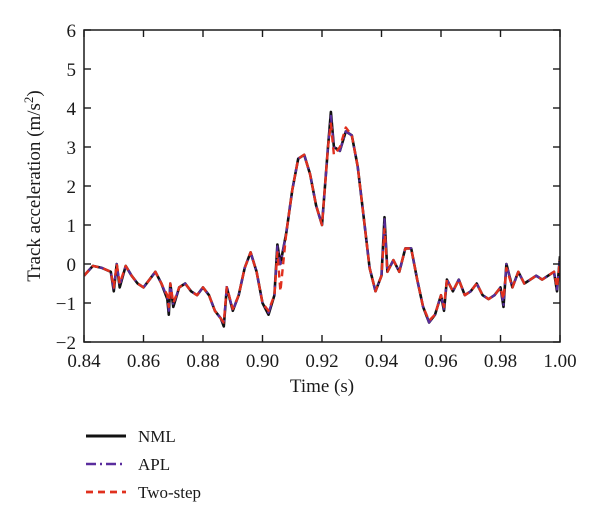  I want to click on legend: NML APL Two-step, so click(143, 464).